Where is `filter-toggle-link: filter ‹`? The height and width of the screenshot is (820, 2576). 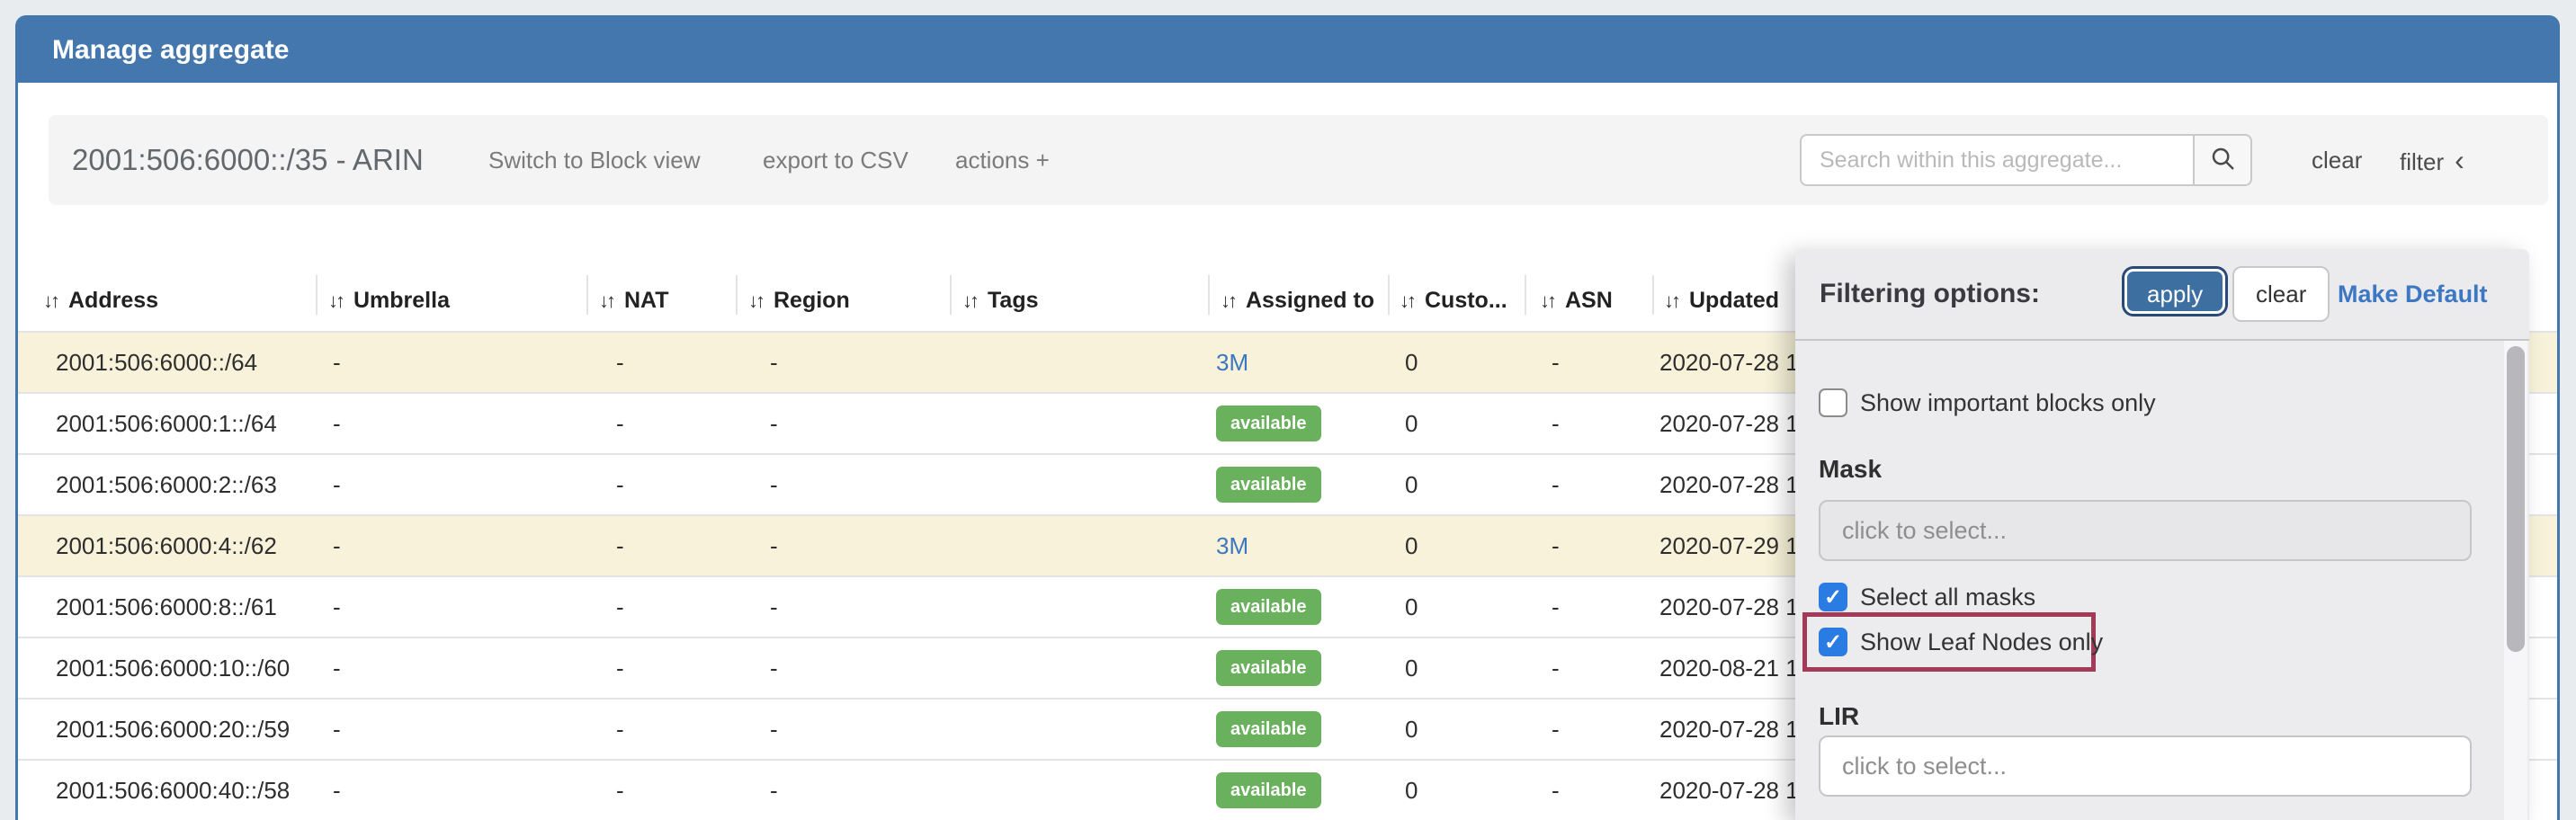 filter-toggle-link: filter ‹ is located at coordinates (2432, 161).